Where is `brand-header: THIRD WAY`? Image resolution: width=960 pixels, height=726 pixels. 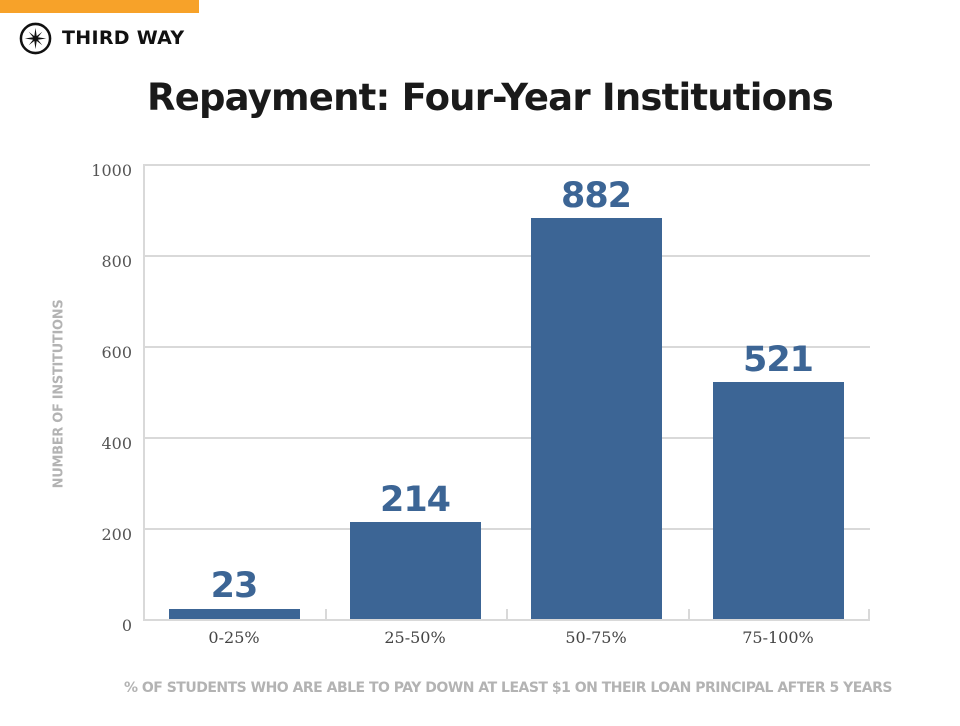 brand-header: THIRD WAY is located at coordinates (101, 38).